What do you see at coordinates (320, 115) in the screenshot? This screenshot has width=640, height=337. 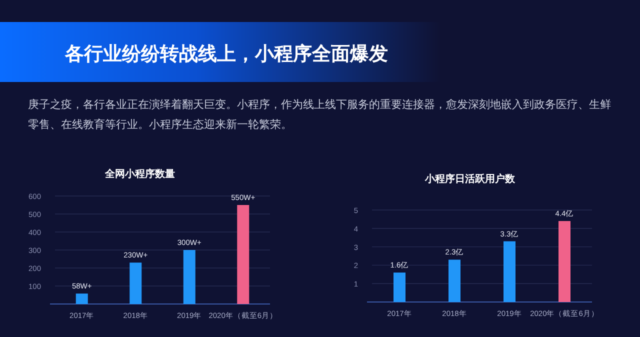 I see `text: 庚子之疫，各行各业正在演绎着翻天巨变。小程序，作为线上线下服务的重要连接器，愈发深刻地嵌入到政务医疗、生鲜零售、在线教育等行业。小程序生态迎来新一轮繁荣。` at bounding box center [320, 115].